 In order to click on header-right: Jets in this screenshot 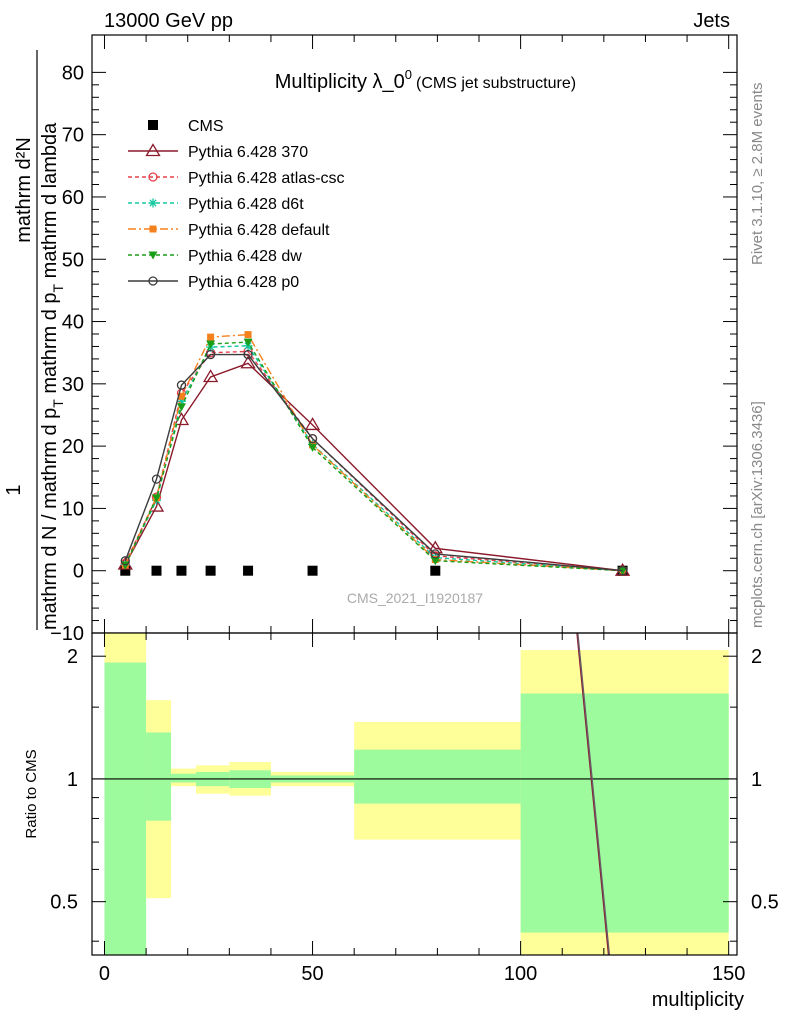, I will do `click(711, 21)`.